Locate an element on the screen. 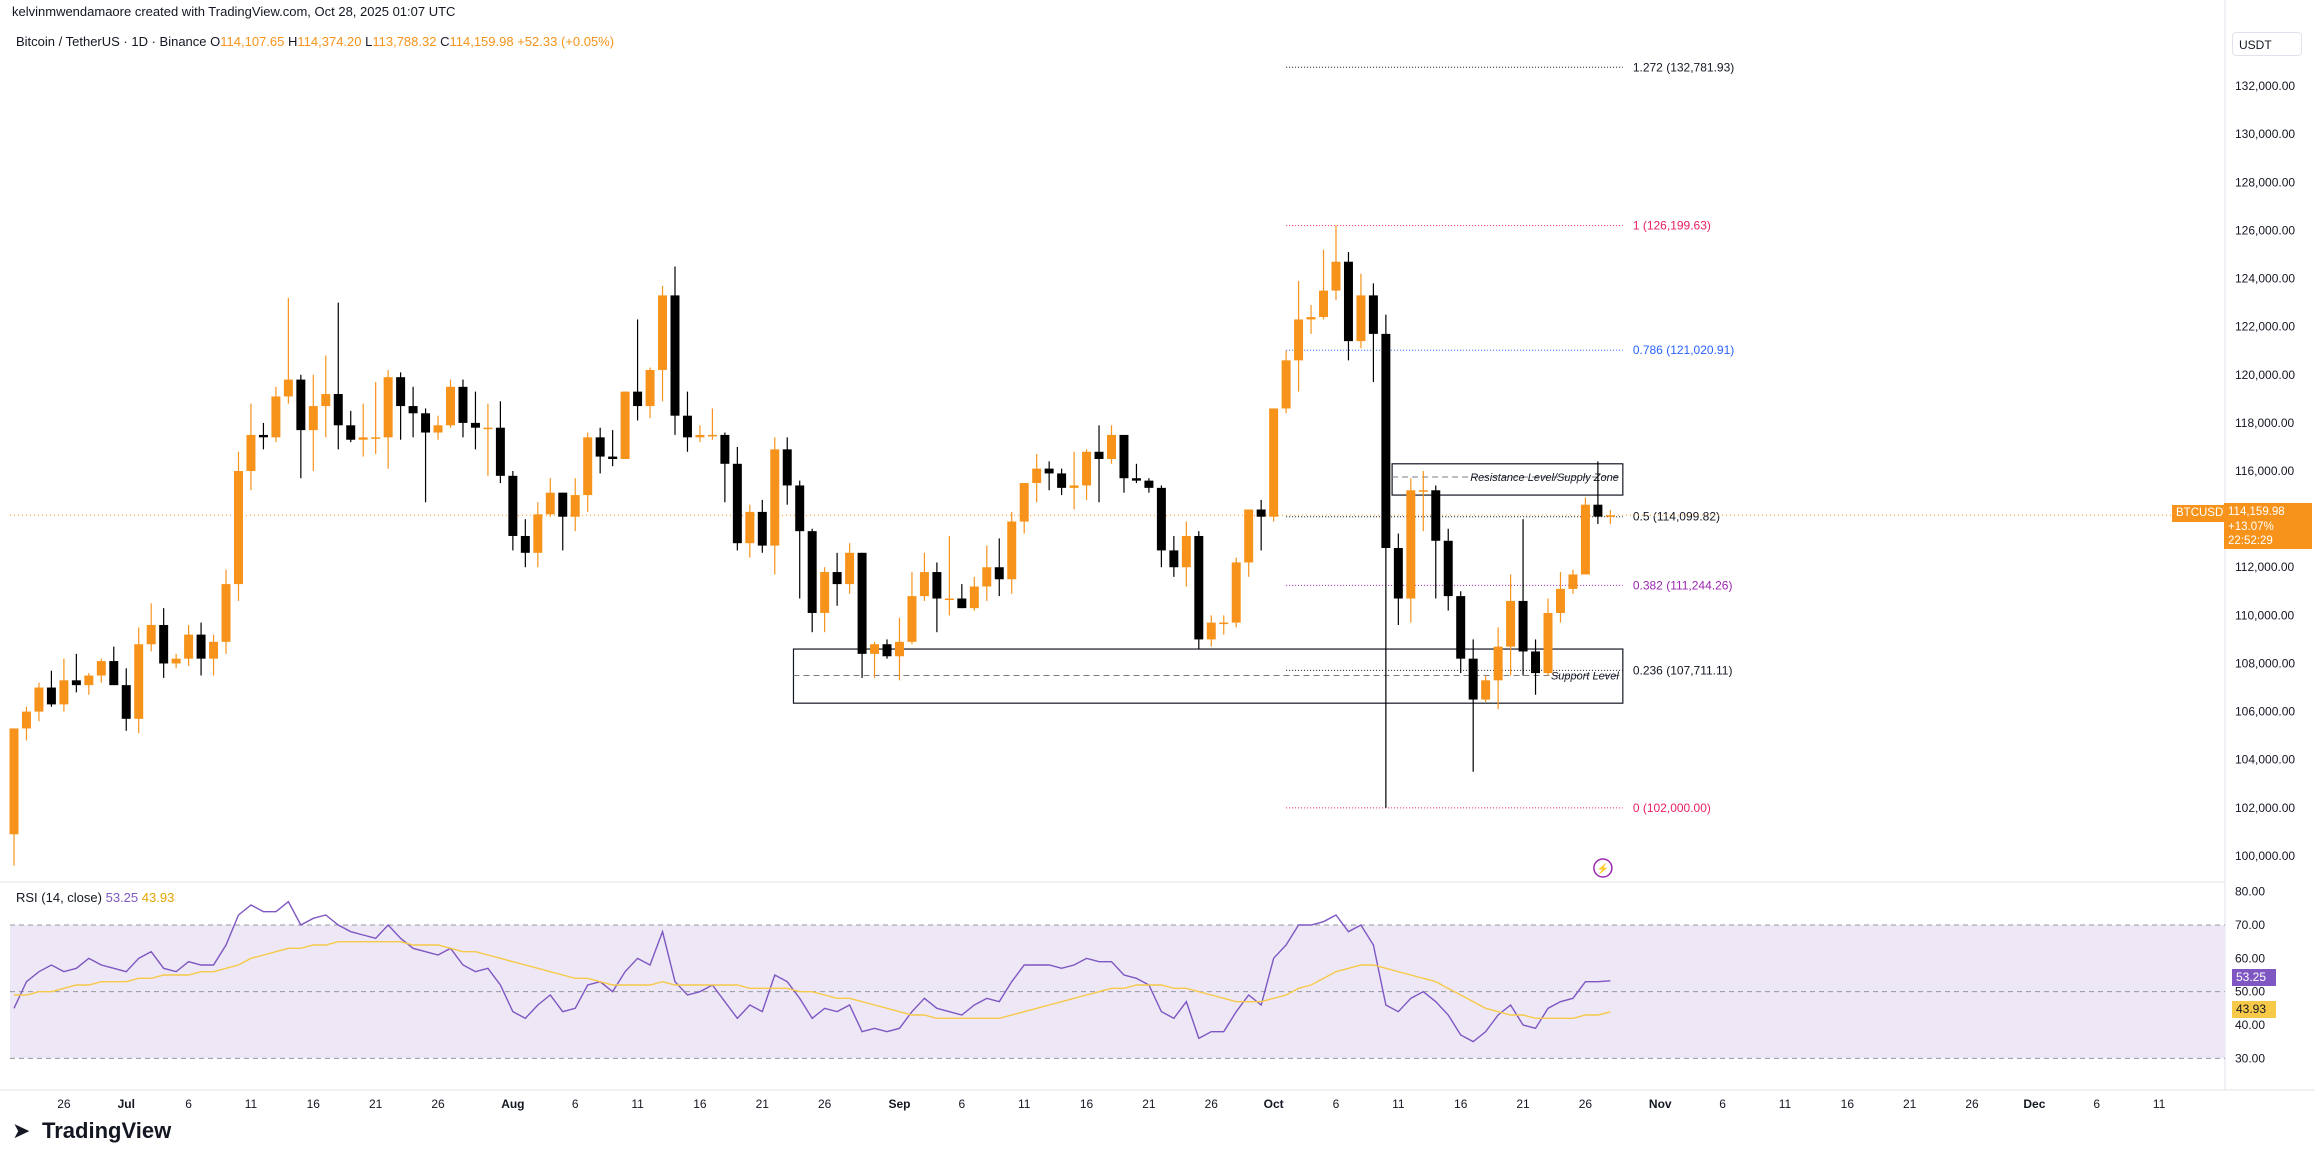 The image size is (2315, 1160). change-value: +52.33 (+0.05%) is located at coordinates (566, 41).